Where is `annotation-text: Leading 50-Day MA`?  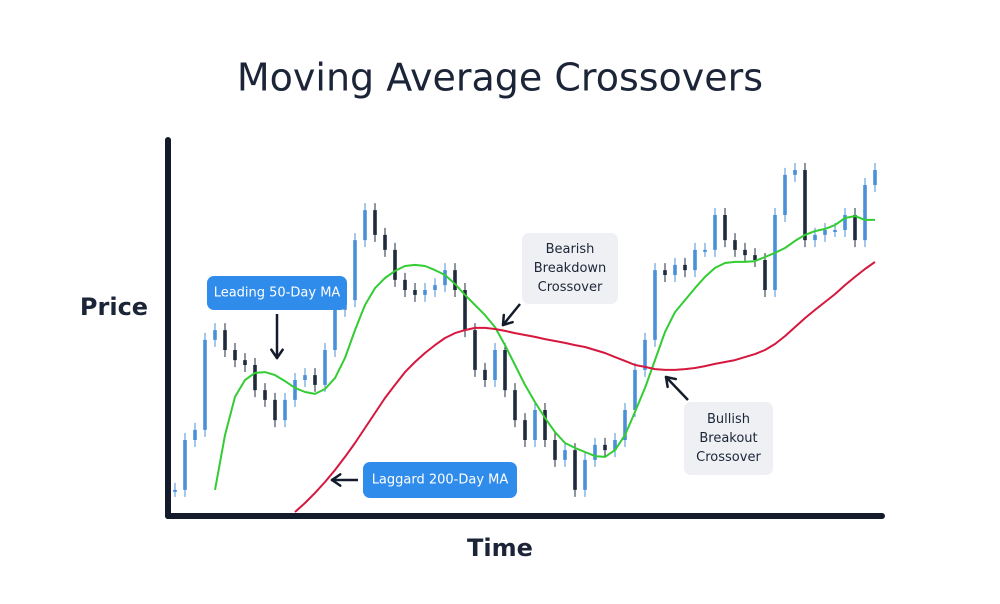 annotation-text: Leading 50-Day MA is located at coordinates (277, 293).